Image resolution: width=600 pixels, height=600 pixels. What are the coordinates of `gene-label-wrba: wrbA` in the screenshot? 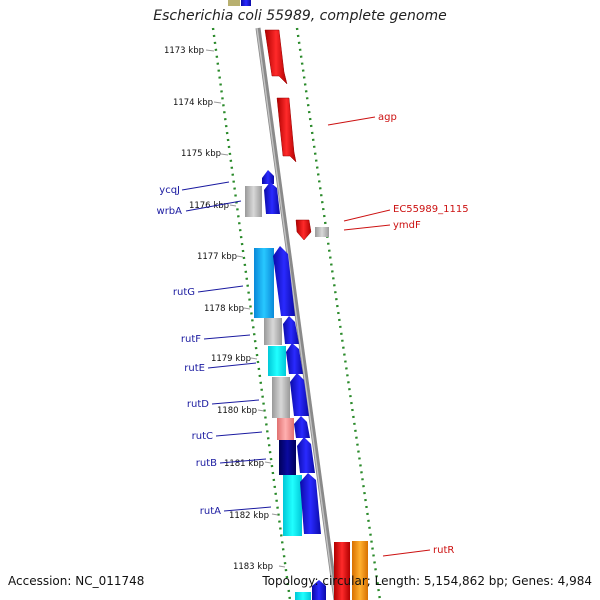 It's located at (170, 211).